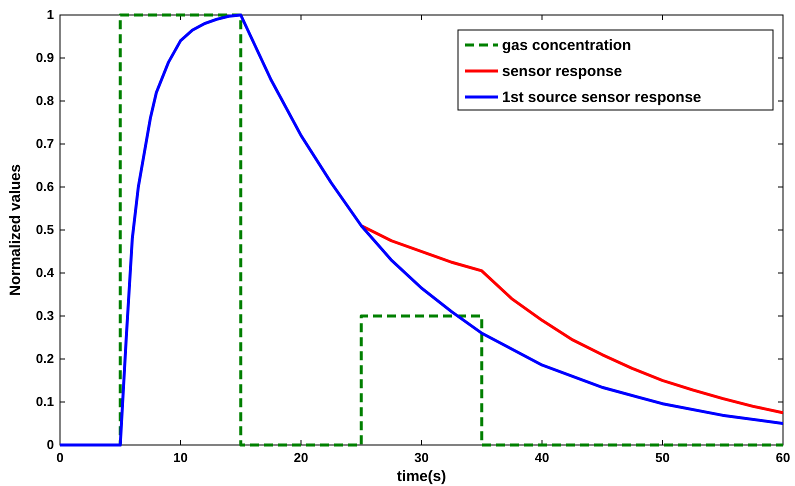 This screenshot has width=795, height=486. I want to click on y-tick-label: 0, so click(50, 444).